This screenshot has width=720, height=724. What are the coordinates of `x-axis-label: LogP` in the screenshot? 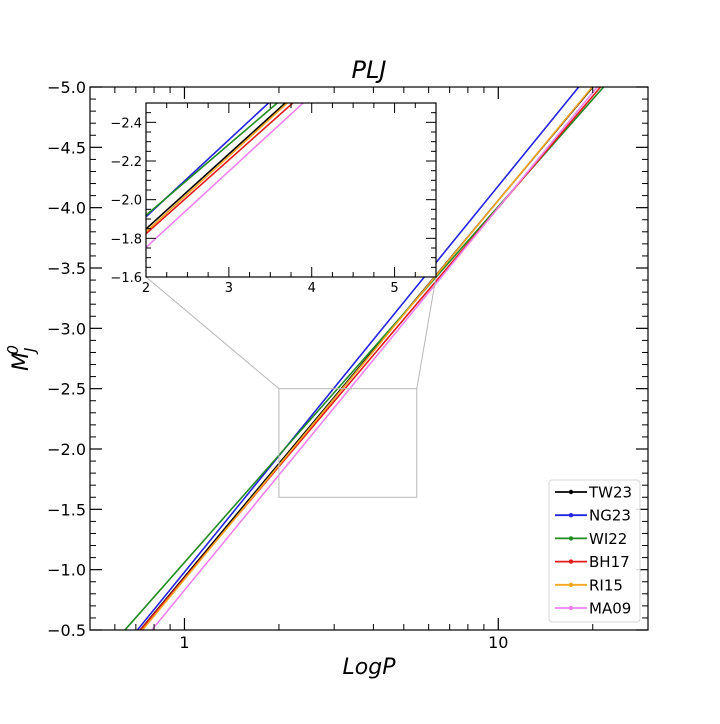 It's located at (370, 667).